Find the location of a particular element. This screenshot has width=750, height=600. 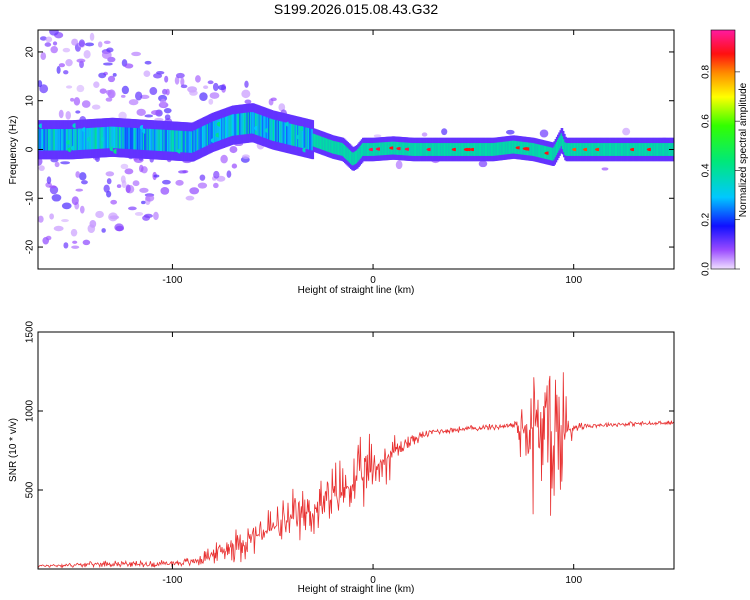

snr-xlabel: Height of straight line (km) is located at coordinates (356, 589).